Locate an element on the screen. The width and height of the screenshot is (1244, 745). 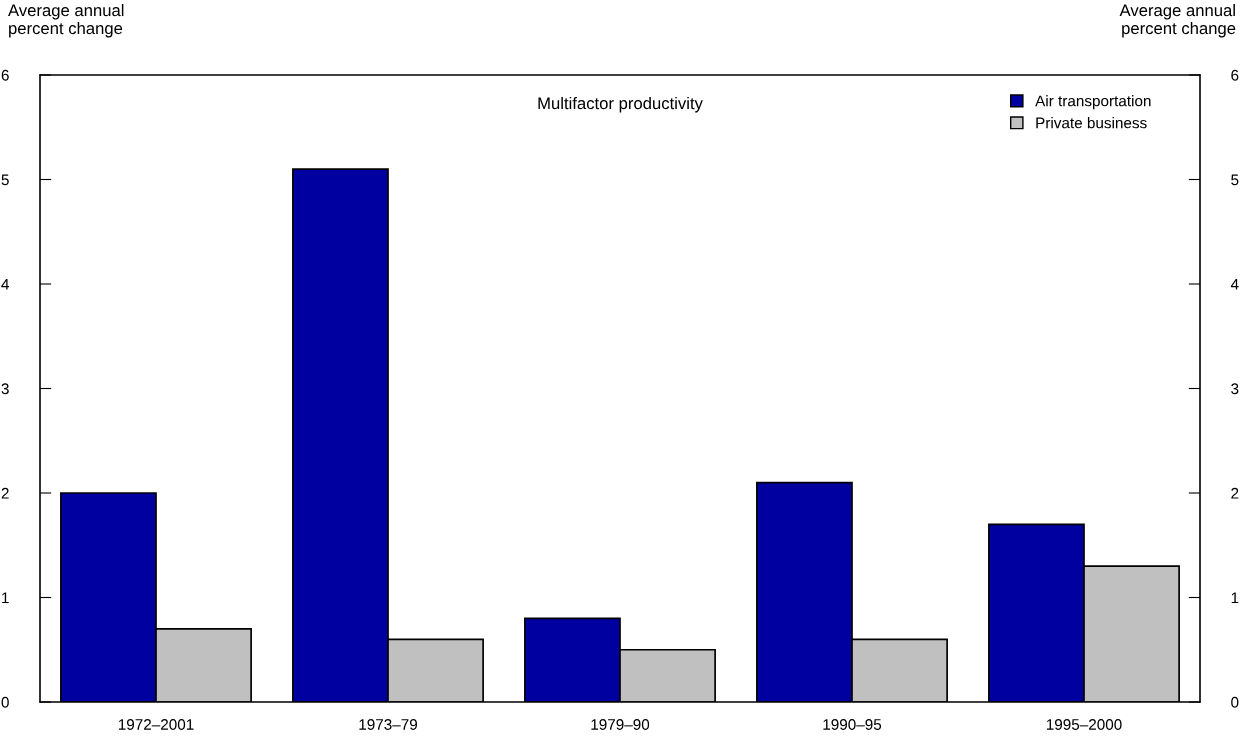
y-tick-label: 5 is located at coordinates (5, 180).